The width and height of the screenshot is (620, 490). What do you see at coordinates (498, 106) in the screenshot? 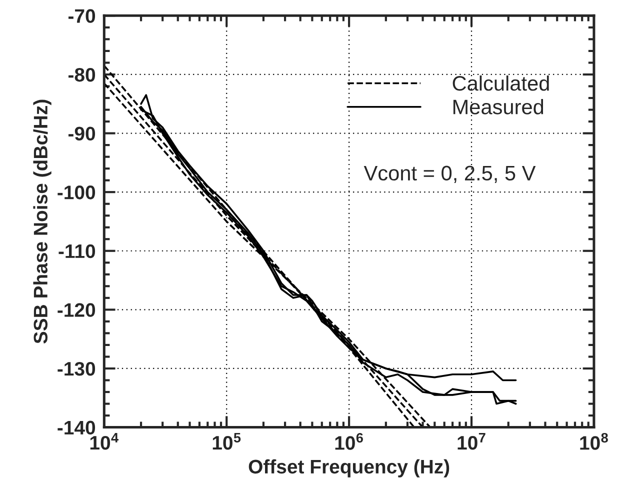
I see `legend-label: Measured` at bounding box center [498, 106].